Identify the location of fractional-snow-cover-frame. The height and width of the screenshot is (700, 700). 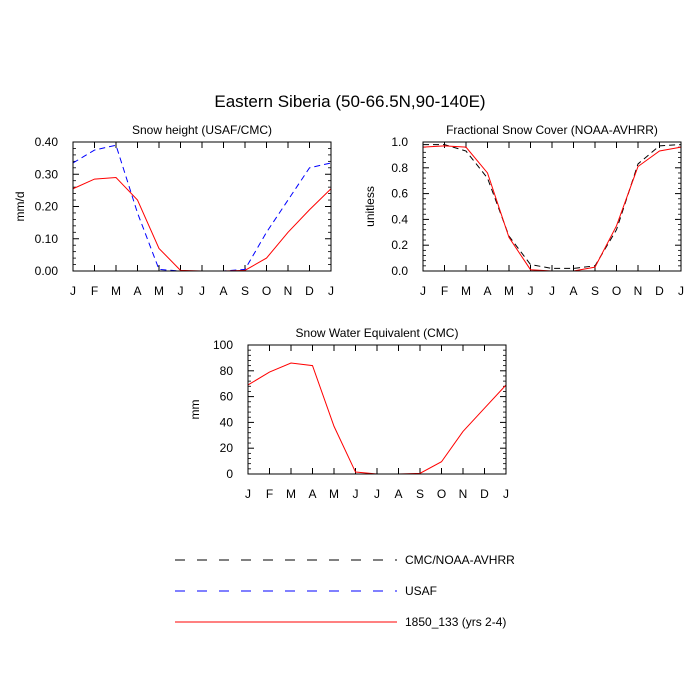
(552, 206).